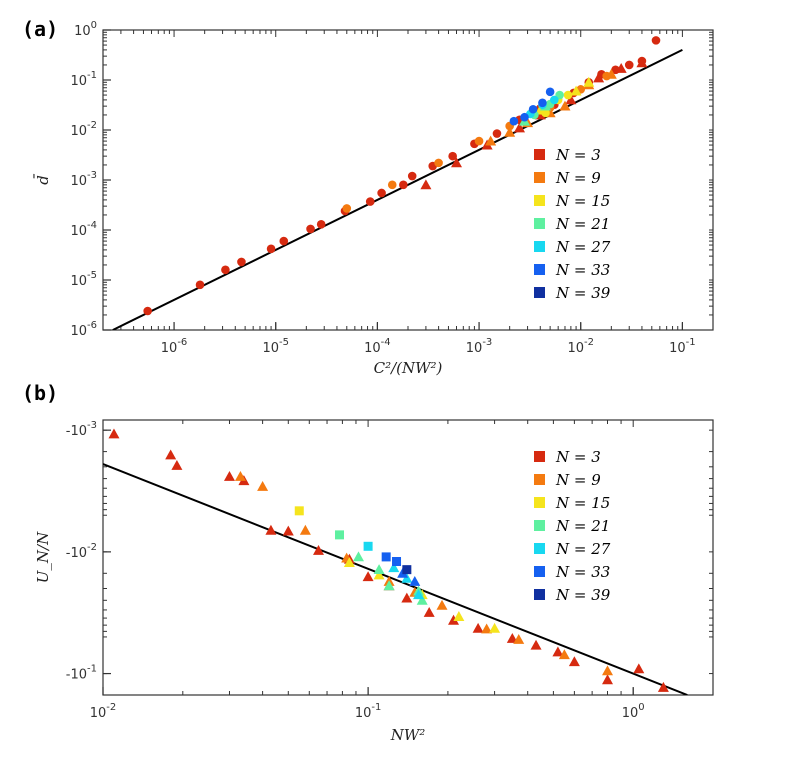 The height and width of the screenshot is (768, 789). What do you see at coordinates (633, 711) in the screenshot?
I see `x-tick-label: 10⁰` at bounding box center [633, 711].